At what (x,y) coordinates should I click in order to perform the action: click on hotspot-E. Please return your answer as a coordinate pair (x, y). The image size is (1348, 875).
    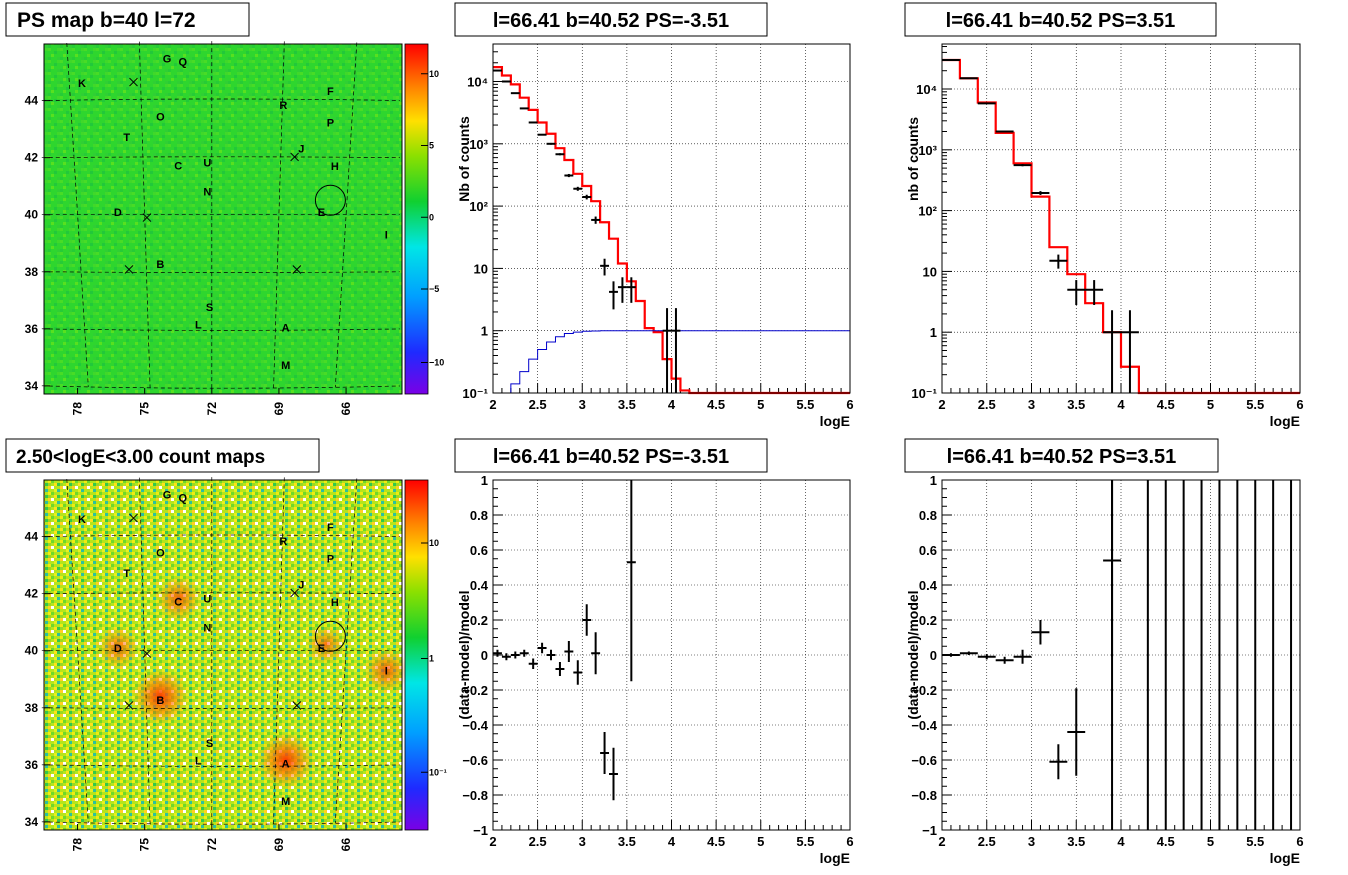
    Looking at the image, I should click on (326, 645).